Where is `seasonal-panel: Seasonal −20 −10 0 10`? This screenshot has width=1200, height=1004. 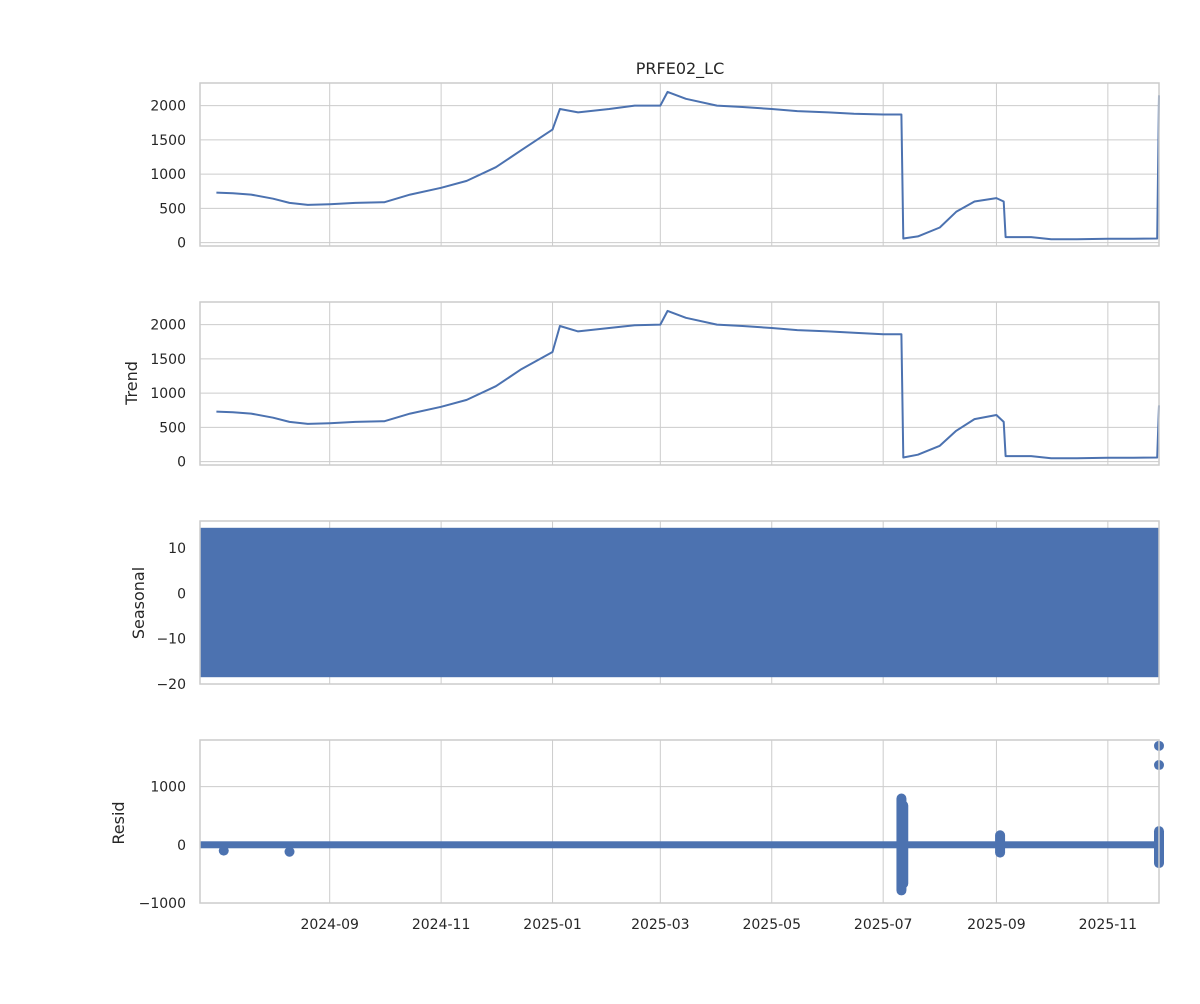 seasonal-panel: Seasonal −20 −10 0 10 is located at coordinates (644, 606).